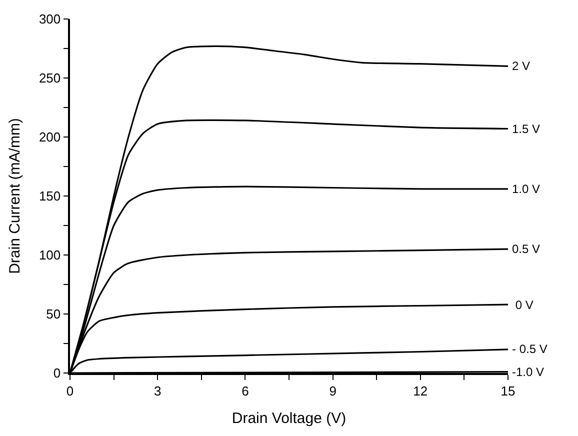 The width and height of the screenshot is (578, 436). Describe the element at coordinates (245, 390) in the screenshot. I see `x-tick-label: 6` at that location.